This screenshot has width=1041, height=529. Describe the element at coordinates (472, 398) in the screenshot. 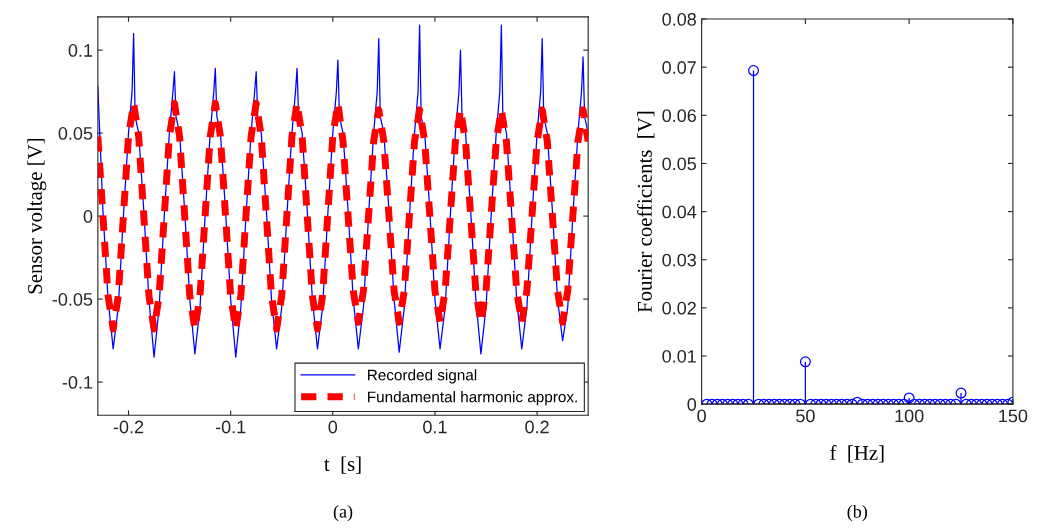

I see `legend-label: Fundamental harmonic approx.` at that location.